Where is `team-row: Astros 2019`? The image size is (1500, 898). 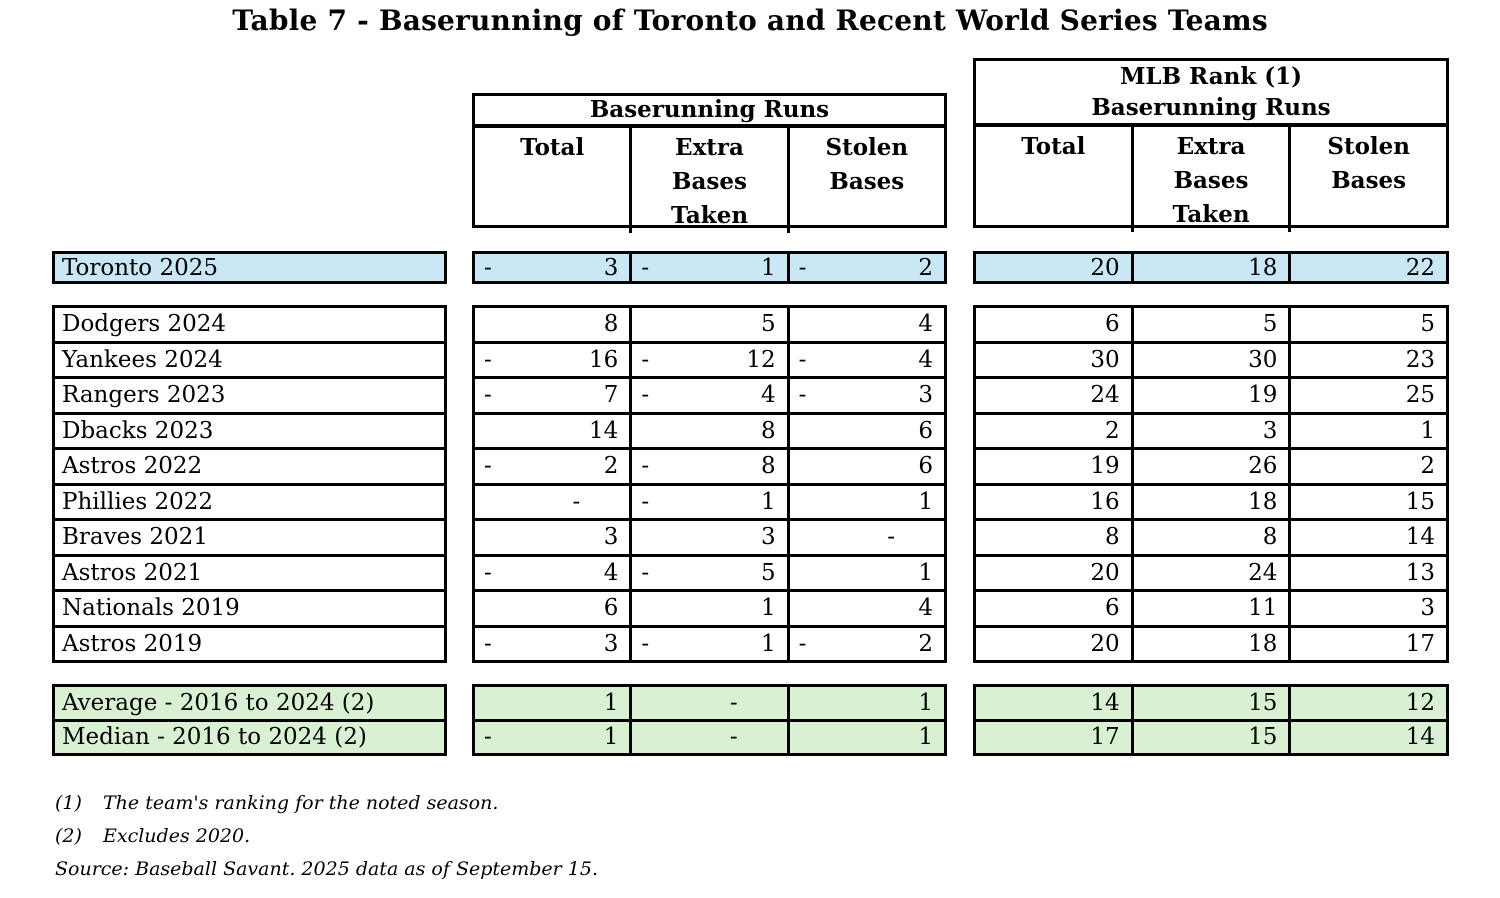
team-row: Astros 2019 is located at coordinates (249, 642).